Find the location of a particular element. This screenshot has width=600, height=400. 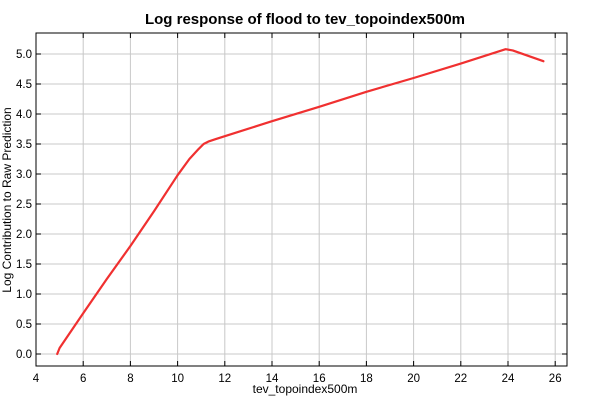

x-tick-label: 4 is located at coordinates (36, 379).